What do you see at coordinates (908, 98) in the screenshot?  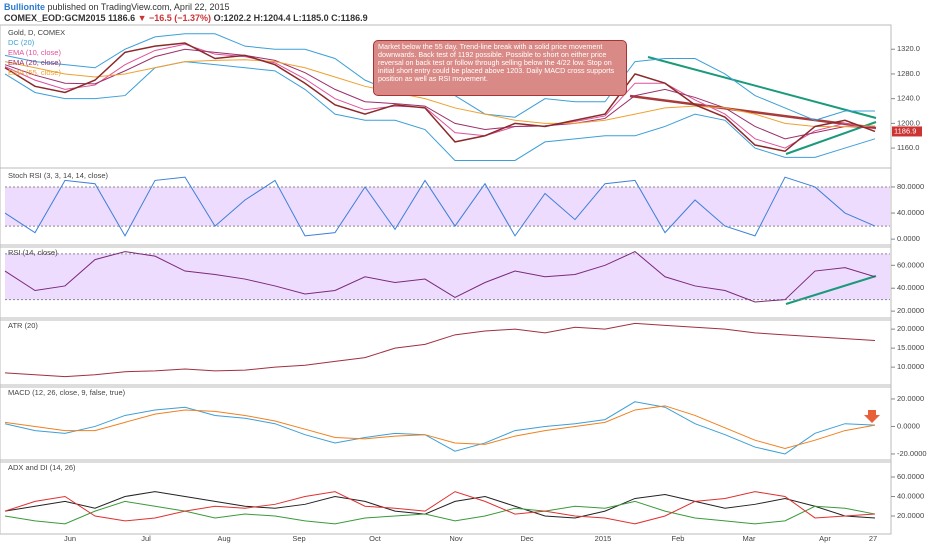 I see `y-tick-label: 1240.0` at bounding box center [908, 98].